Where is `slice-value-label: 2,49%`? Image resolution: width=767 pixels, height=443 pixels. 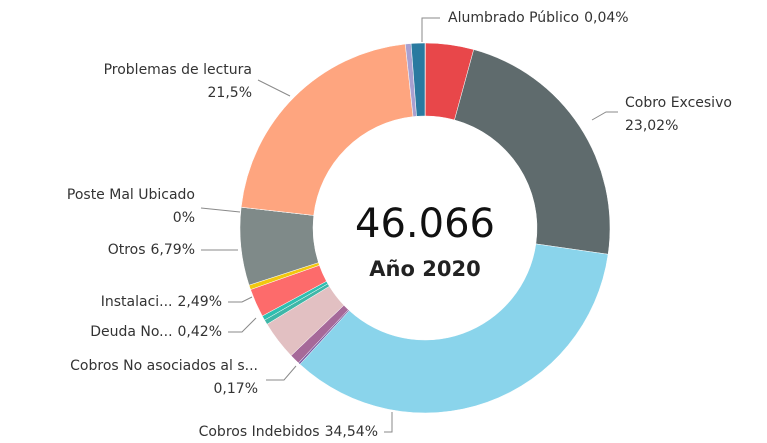 slice-value-label: 2,49% is located at coordinates (200, 302).